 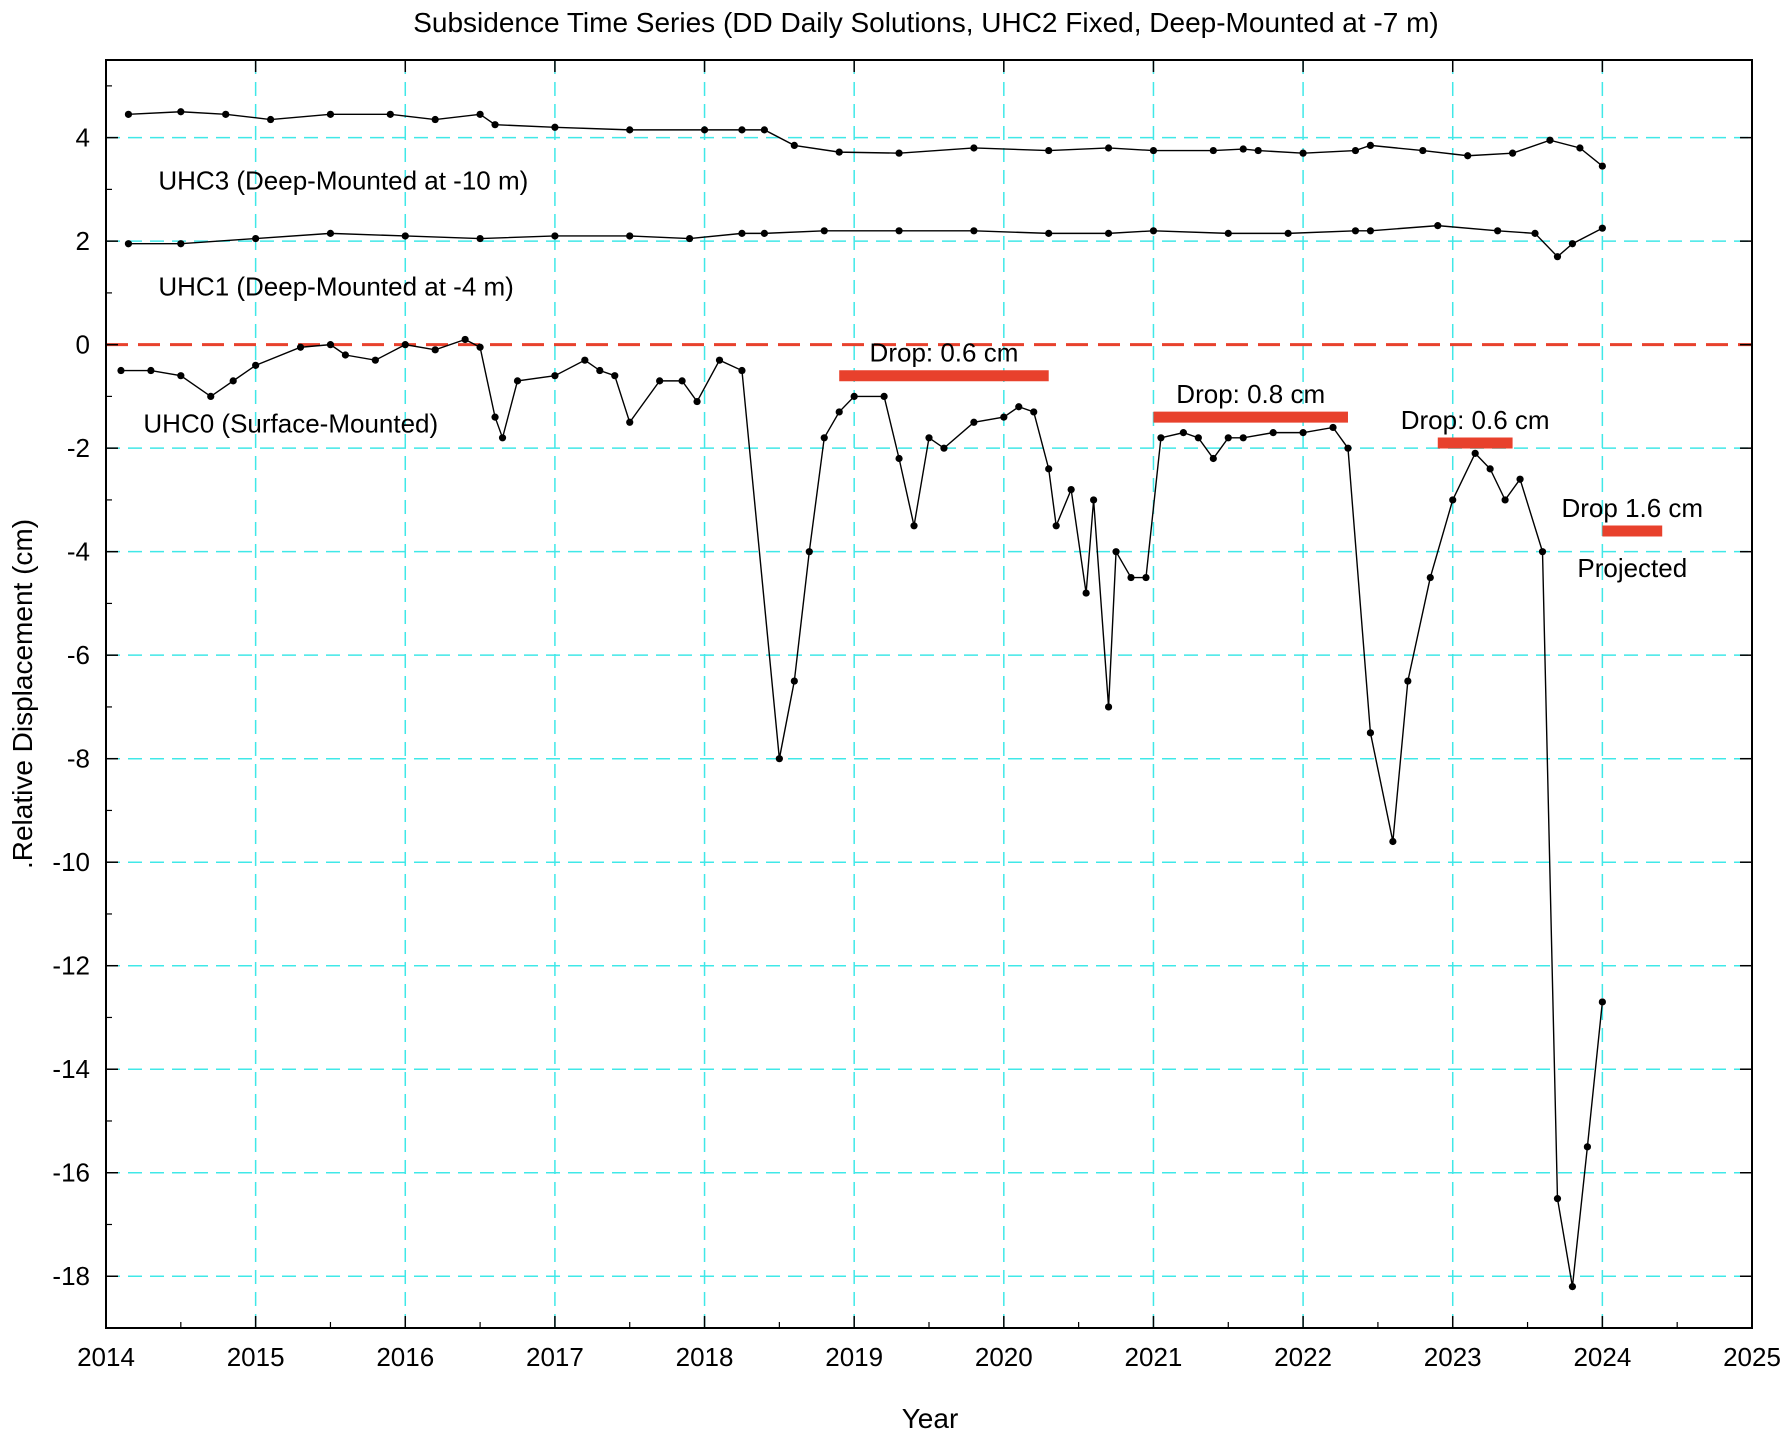 I want to click on x-tick-label: 2022, so click(x=1303, y=1357).